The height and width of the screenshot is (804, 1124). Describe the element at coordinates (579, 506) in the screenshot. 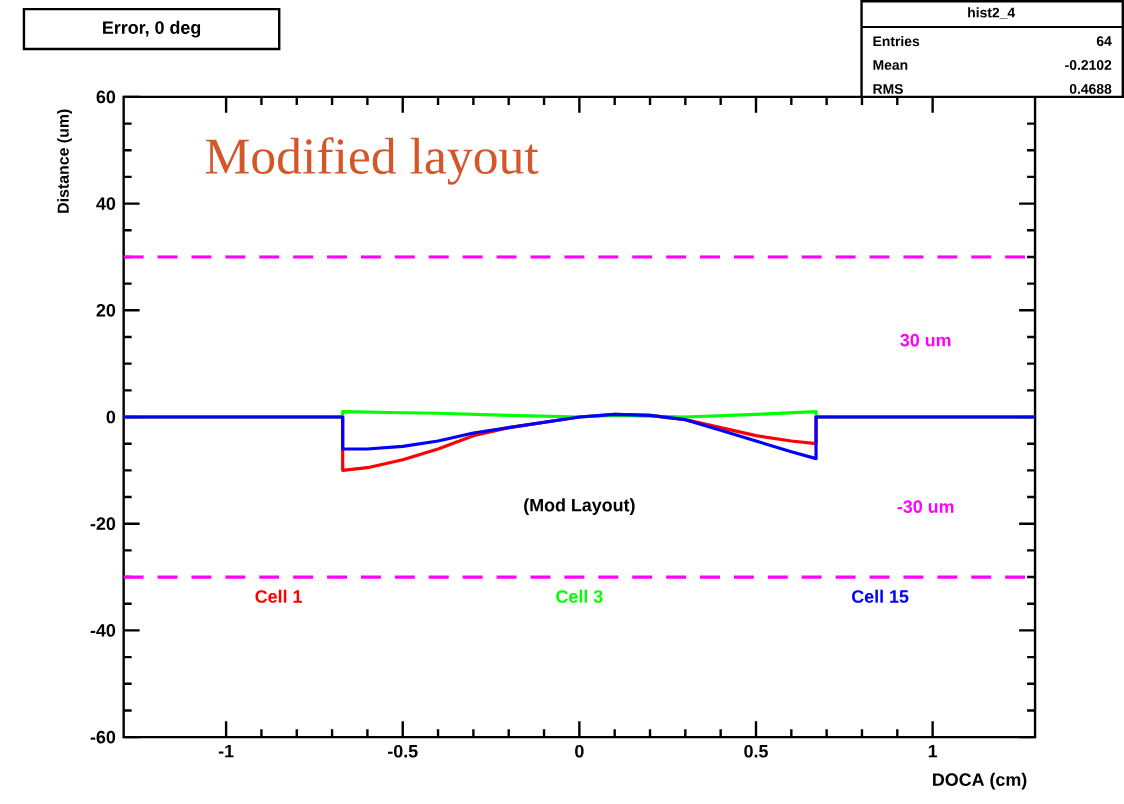

I see `annotation: (Mod Layout)` at that location.